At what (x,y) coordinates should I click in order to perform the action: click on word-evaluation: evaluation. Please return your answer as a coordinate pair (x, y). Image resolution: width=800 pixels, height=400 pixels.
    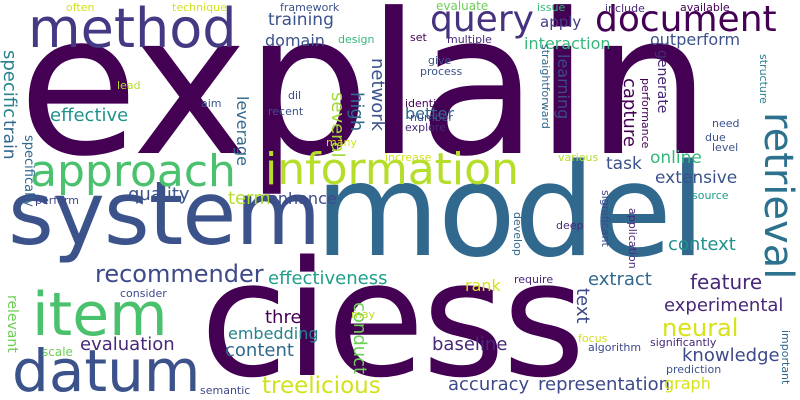
    Looking at the image, I should click on (127, 344).